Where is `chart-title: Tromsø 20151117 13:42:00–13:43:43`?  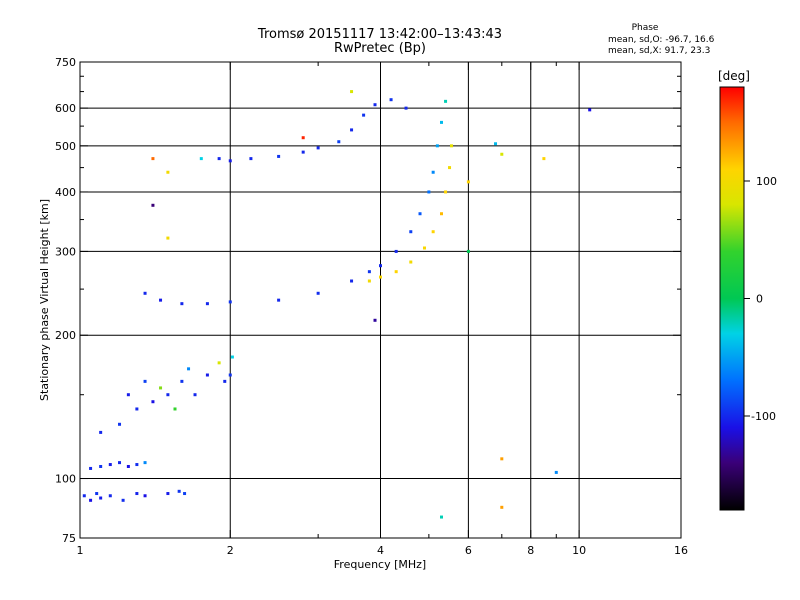
chart-title: Tromsø 20151117 13:42:00–13:43:43 is located at coordinates (379, 34).